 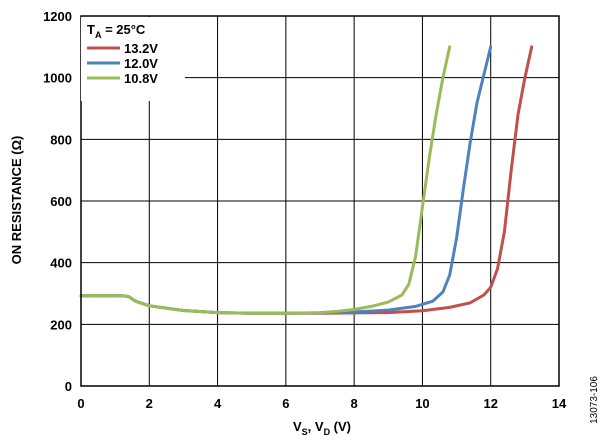 What do you see at coordinates (490, 403) in the screenshot?
I see `x-tick-label: 12` at bounding box center [490, 403].